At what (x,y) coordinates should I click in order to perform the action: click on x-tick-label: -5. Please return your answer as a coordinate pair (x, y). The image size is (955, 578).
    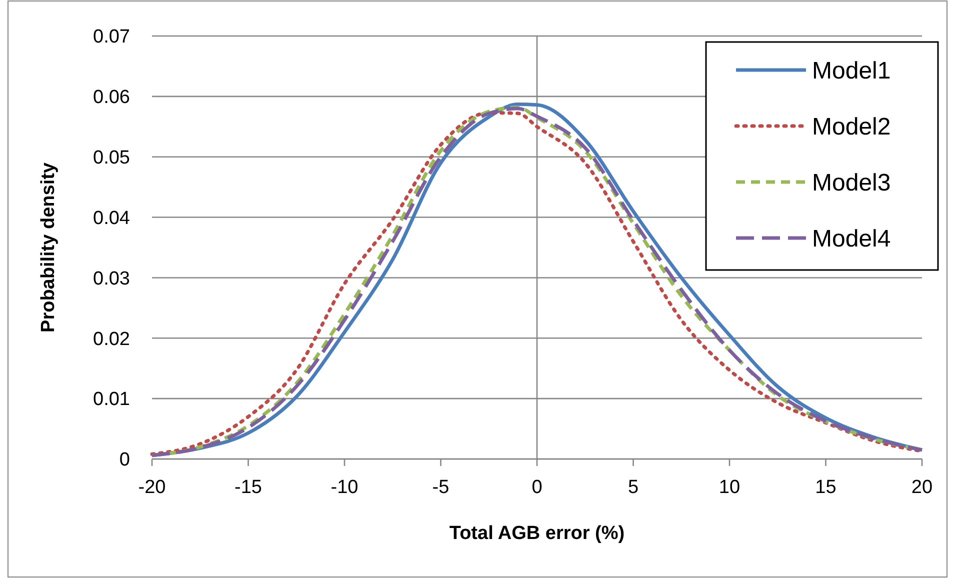
    Looking at the image, I should click on (441, 487).